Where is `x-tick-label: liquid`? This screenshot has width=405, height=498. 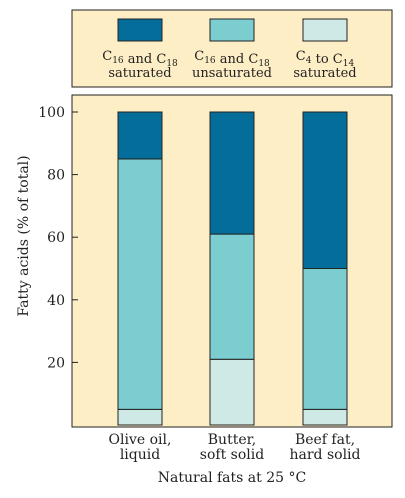 x-tick-label: liquid is located at coordinates (140, 455).